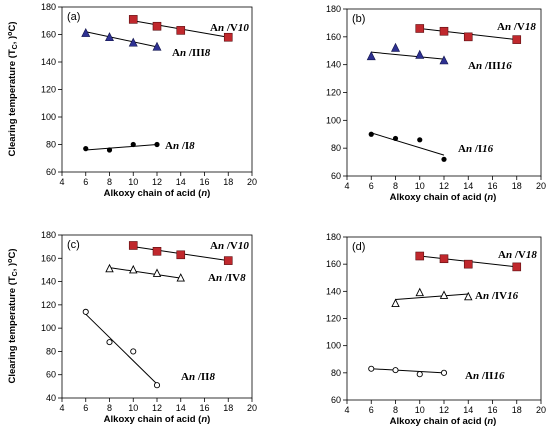 Image resolution: width=550 pixels, height=437 pixels. I want to click on panel-label: (b), so click(358, 19).